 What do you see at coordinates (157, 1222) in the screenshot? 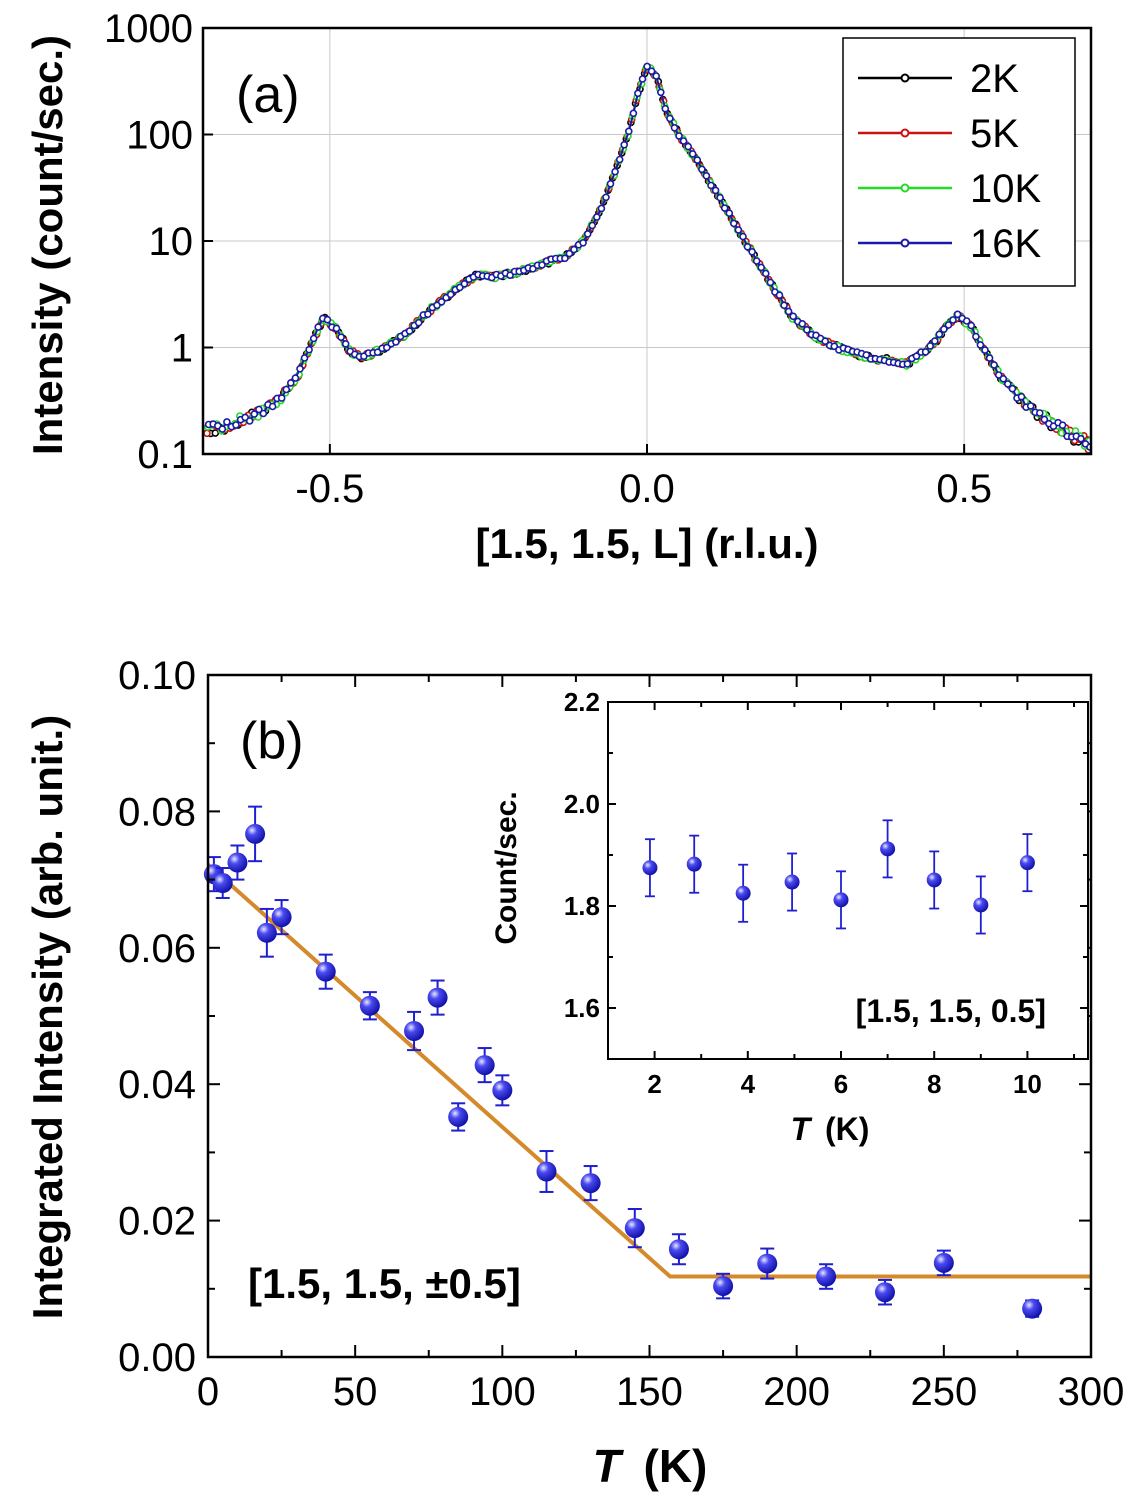
I see `y-tick-label: 0.02` at bounding box center [157, 1222].